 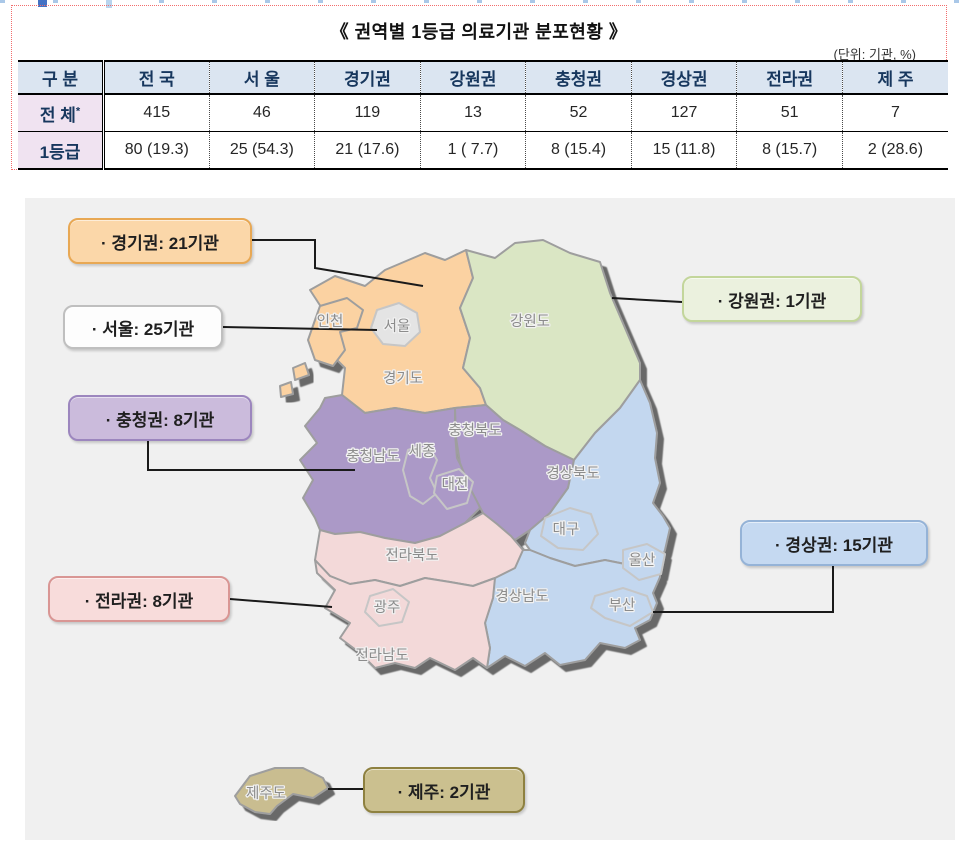 I want to click on jeju-group, so click(x=281, y=791).